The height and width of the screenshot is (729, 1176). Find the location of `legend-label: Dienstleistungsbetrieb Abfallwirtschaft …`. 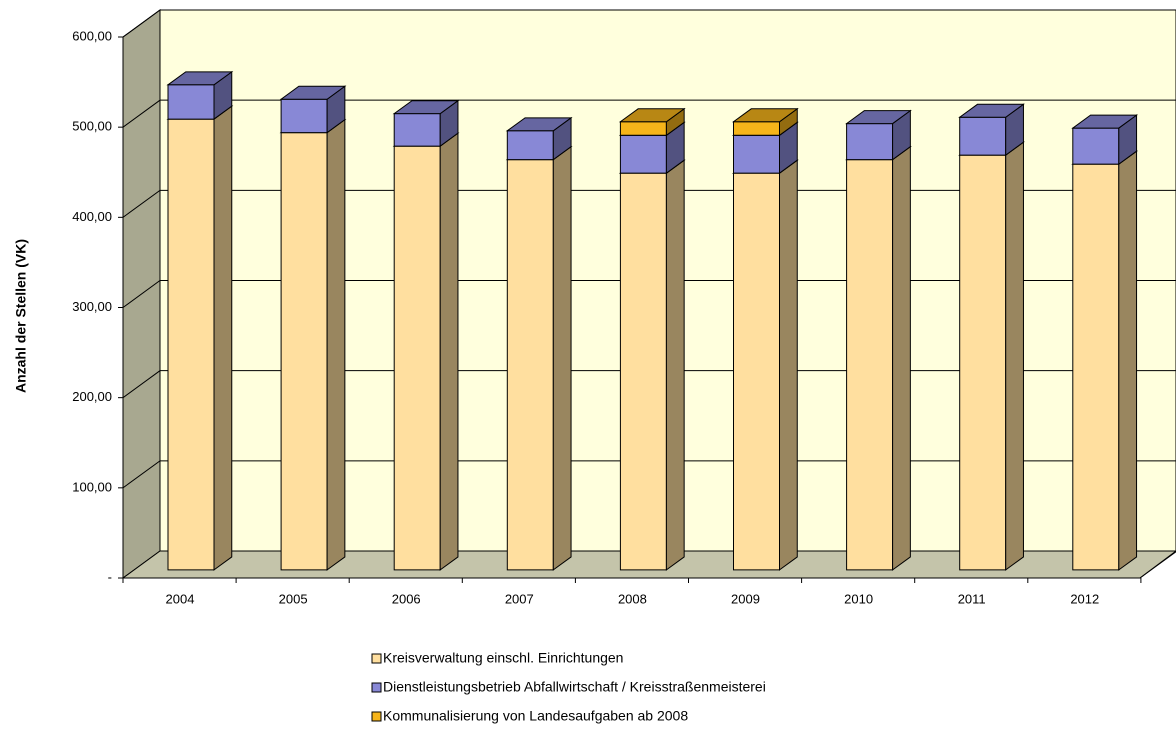

legend-label: Dienstleistungsbetrieb Abfallwirtschaft … is located at coordinates (574, 687).